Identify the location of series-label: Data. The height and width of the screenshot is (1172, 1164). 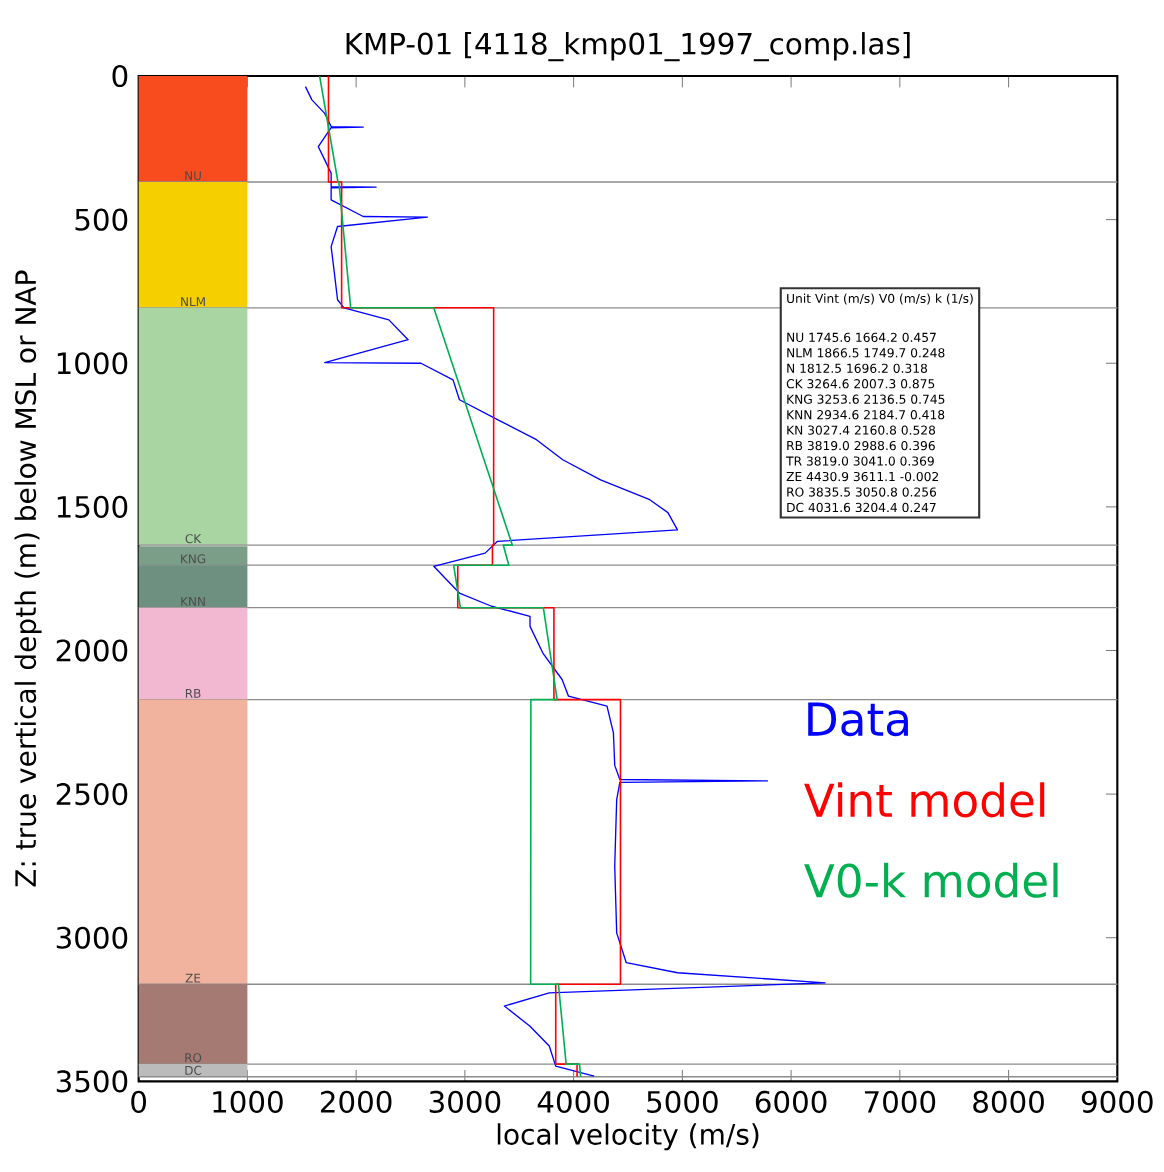
(858, 719).